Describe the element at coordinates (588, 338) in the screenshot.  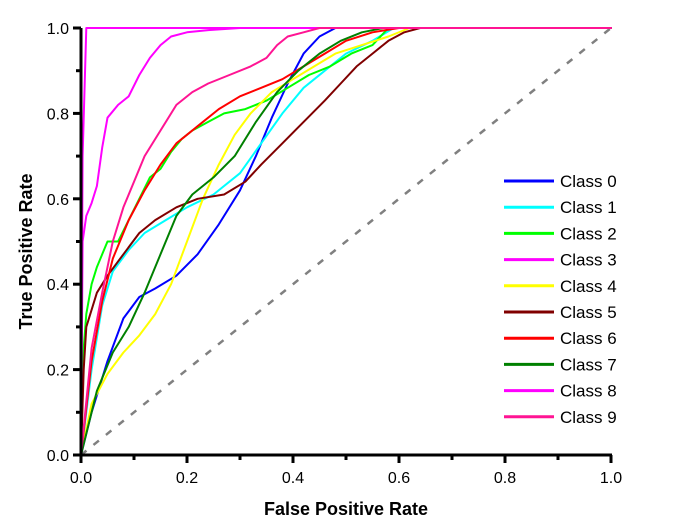
I see `legend-label: Class 6` at that location.